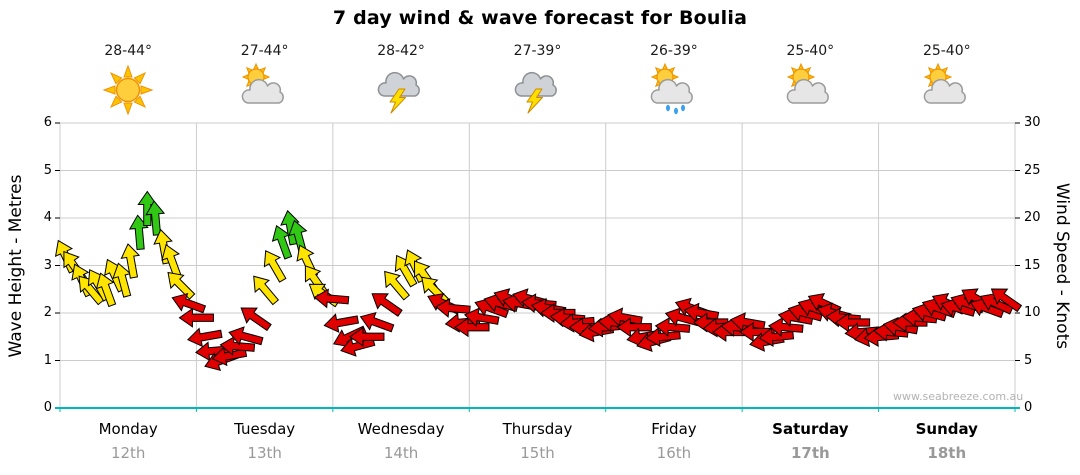 This screenshot has height=475, width=1080. What do you see at coordinates (537, 429) in the screenshot?
I see `day-name: Thursday` at bounding box center [537, 429].